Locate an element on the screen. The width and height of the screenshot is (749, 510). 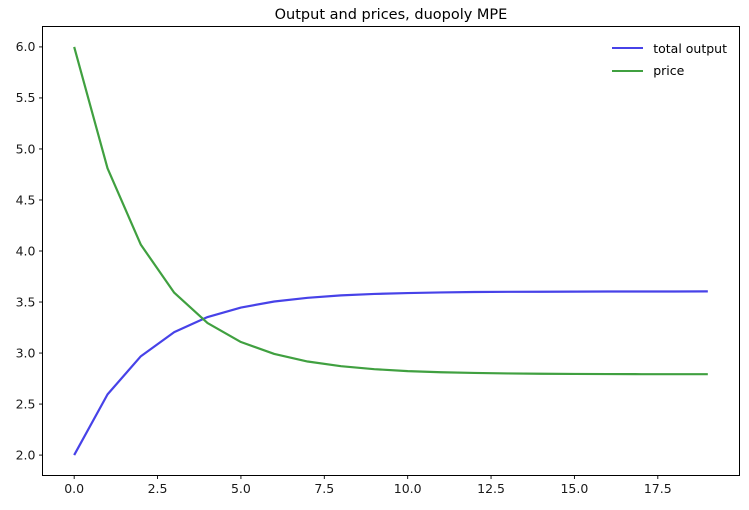
y-tick-label: 3.5 is located at coordinates (26, 301).